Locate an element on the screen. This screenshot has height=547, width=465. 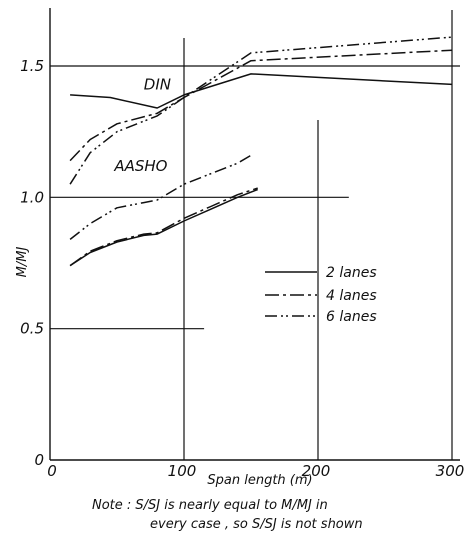
legend-label: 6 lanes is located at coordinates (351, 317).